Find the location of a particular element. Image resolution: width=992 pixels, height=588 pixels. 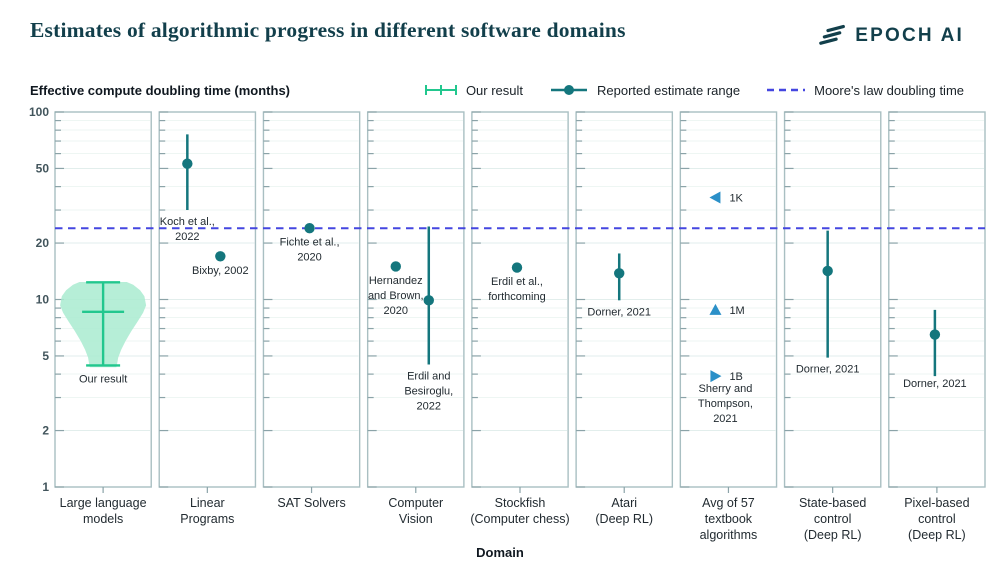

triangle-label: 1B is located at coordinates (735, 377).